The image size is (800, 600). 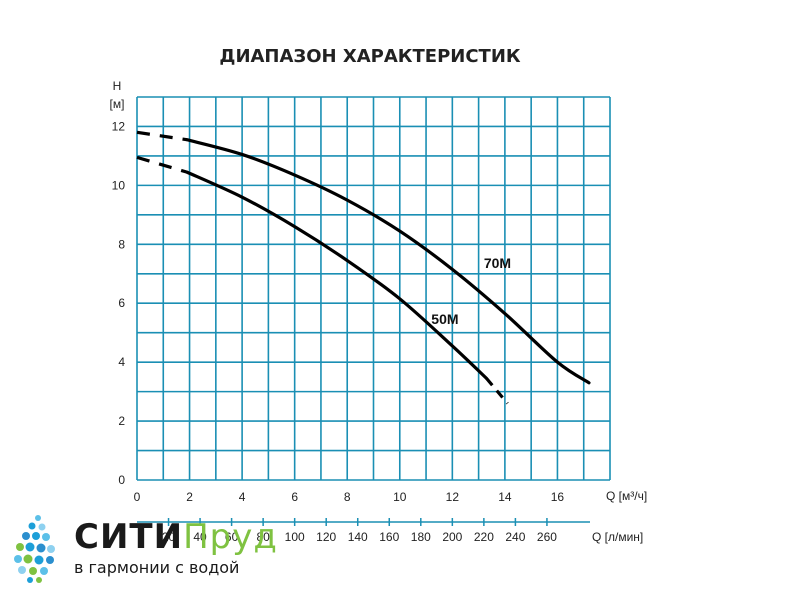 What do you see at coordinates (337, 275) in the screenshot?
I see `series-line-50m` at bounding box center [337, 275].